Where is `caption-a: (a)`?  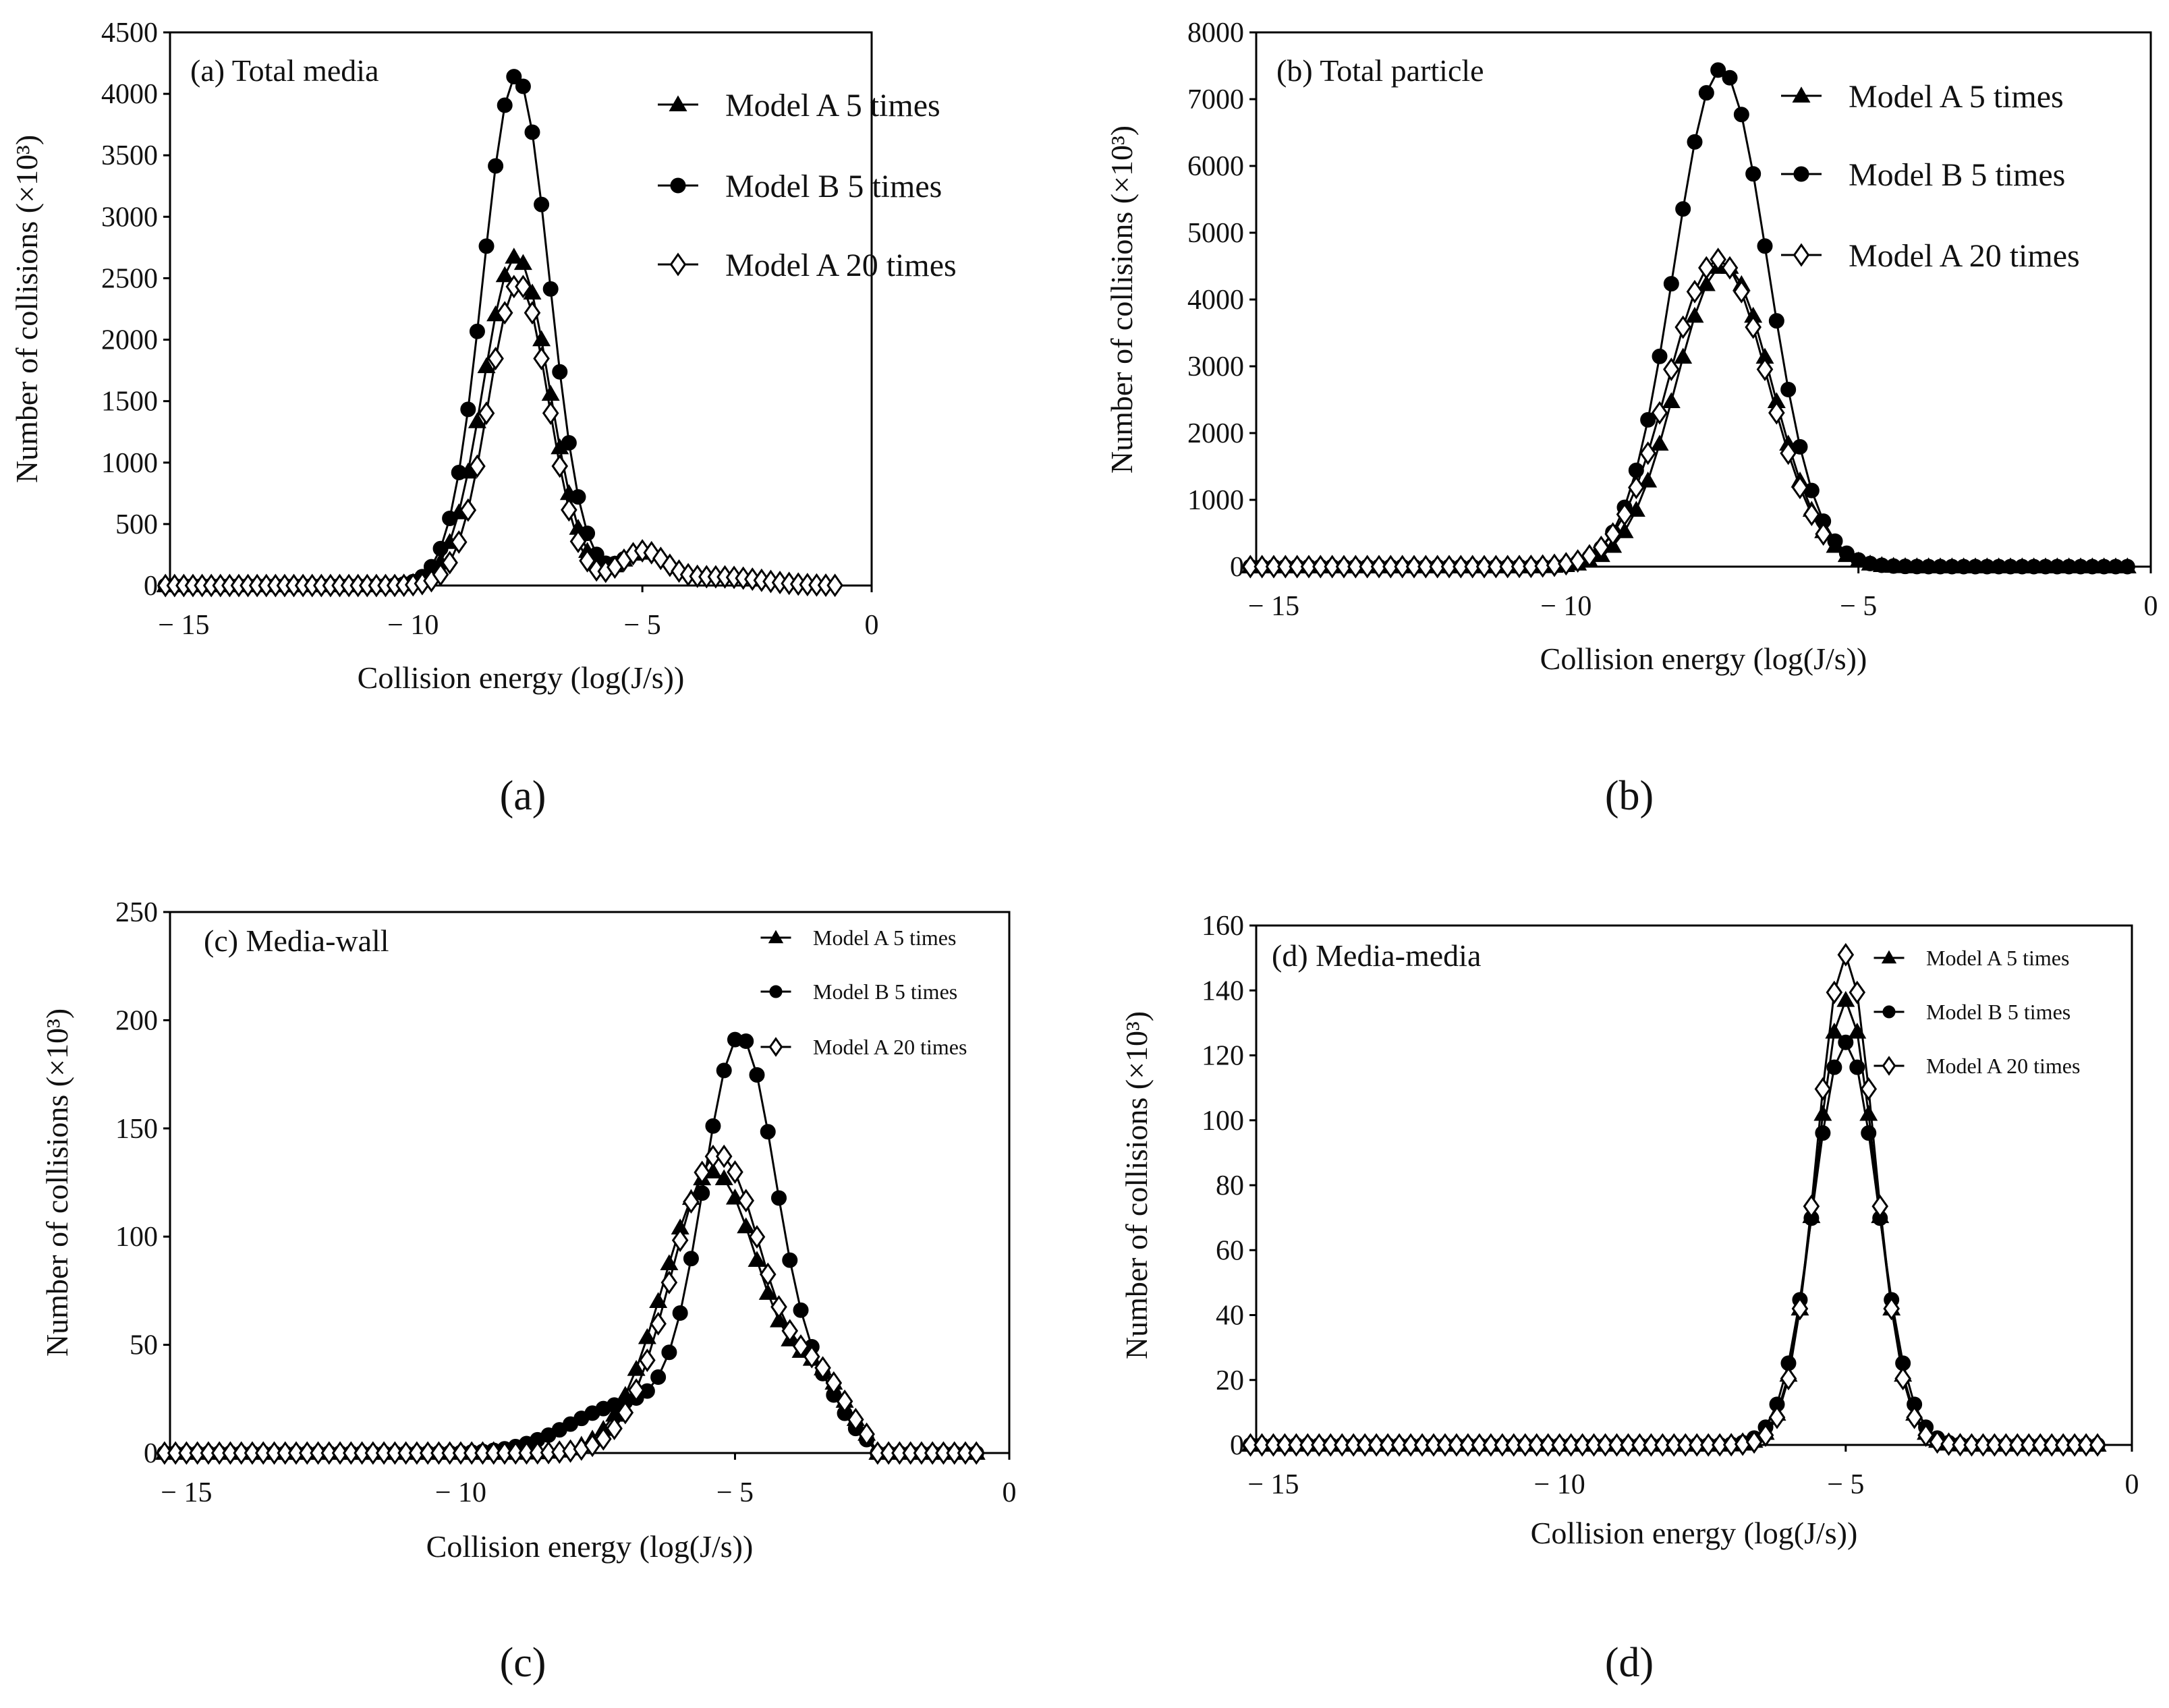
caption-a: (a) is located at coordinates (523, 796).